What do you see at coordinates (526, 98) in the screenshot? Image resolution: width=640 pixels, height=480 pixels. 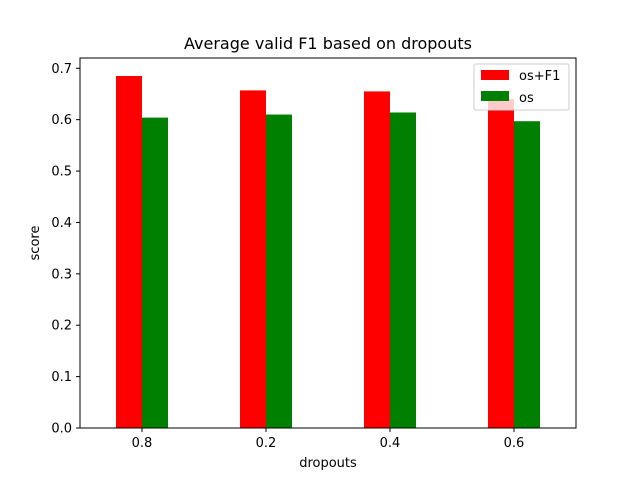 I see `legend-label-os: os` at bounding box center [526, 98].